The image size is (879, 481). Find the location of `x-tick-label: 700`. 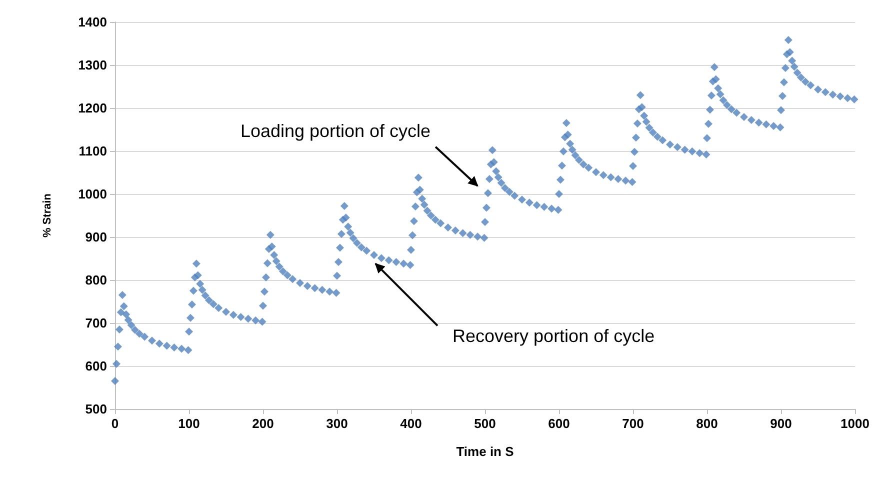

x-tick-label: 700 is located at coordinates (633, 423).